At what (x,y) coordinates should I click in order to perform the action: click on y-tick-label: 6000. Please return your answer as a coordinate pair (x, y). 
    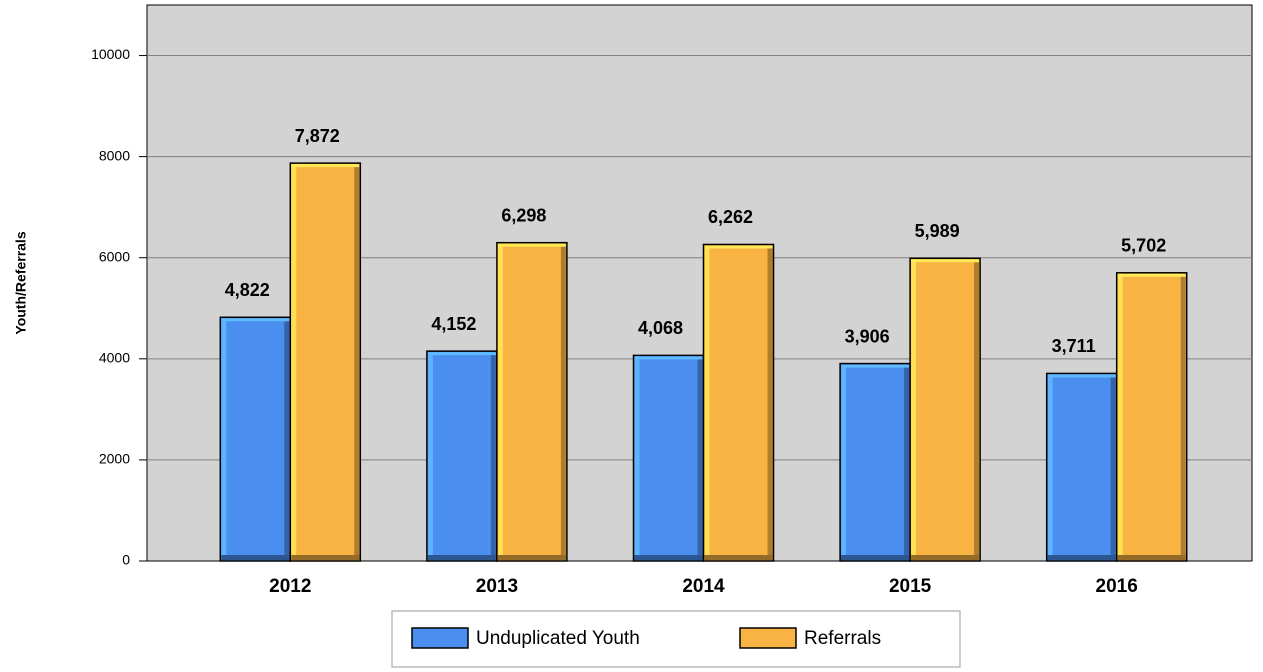
    Looking at the image, I should click on (114, 256).